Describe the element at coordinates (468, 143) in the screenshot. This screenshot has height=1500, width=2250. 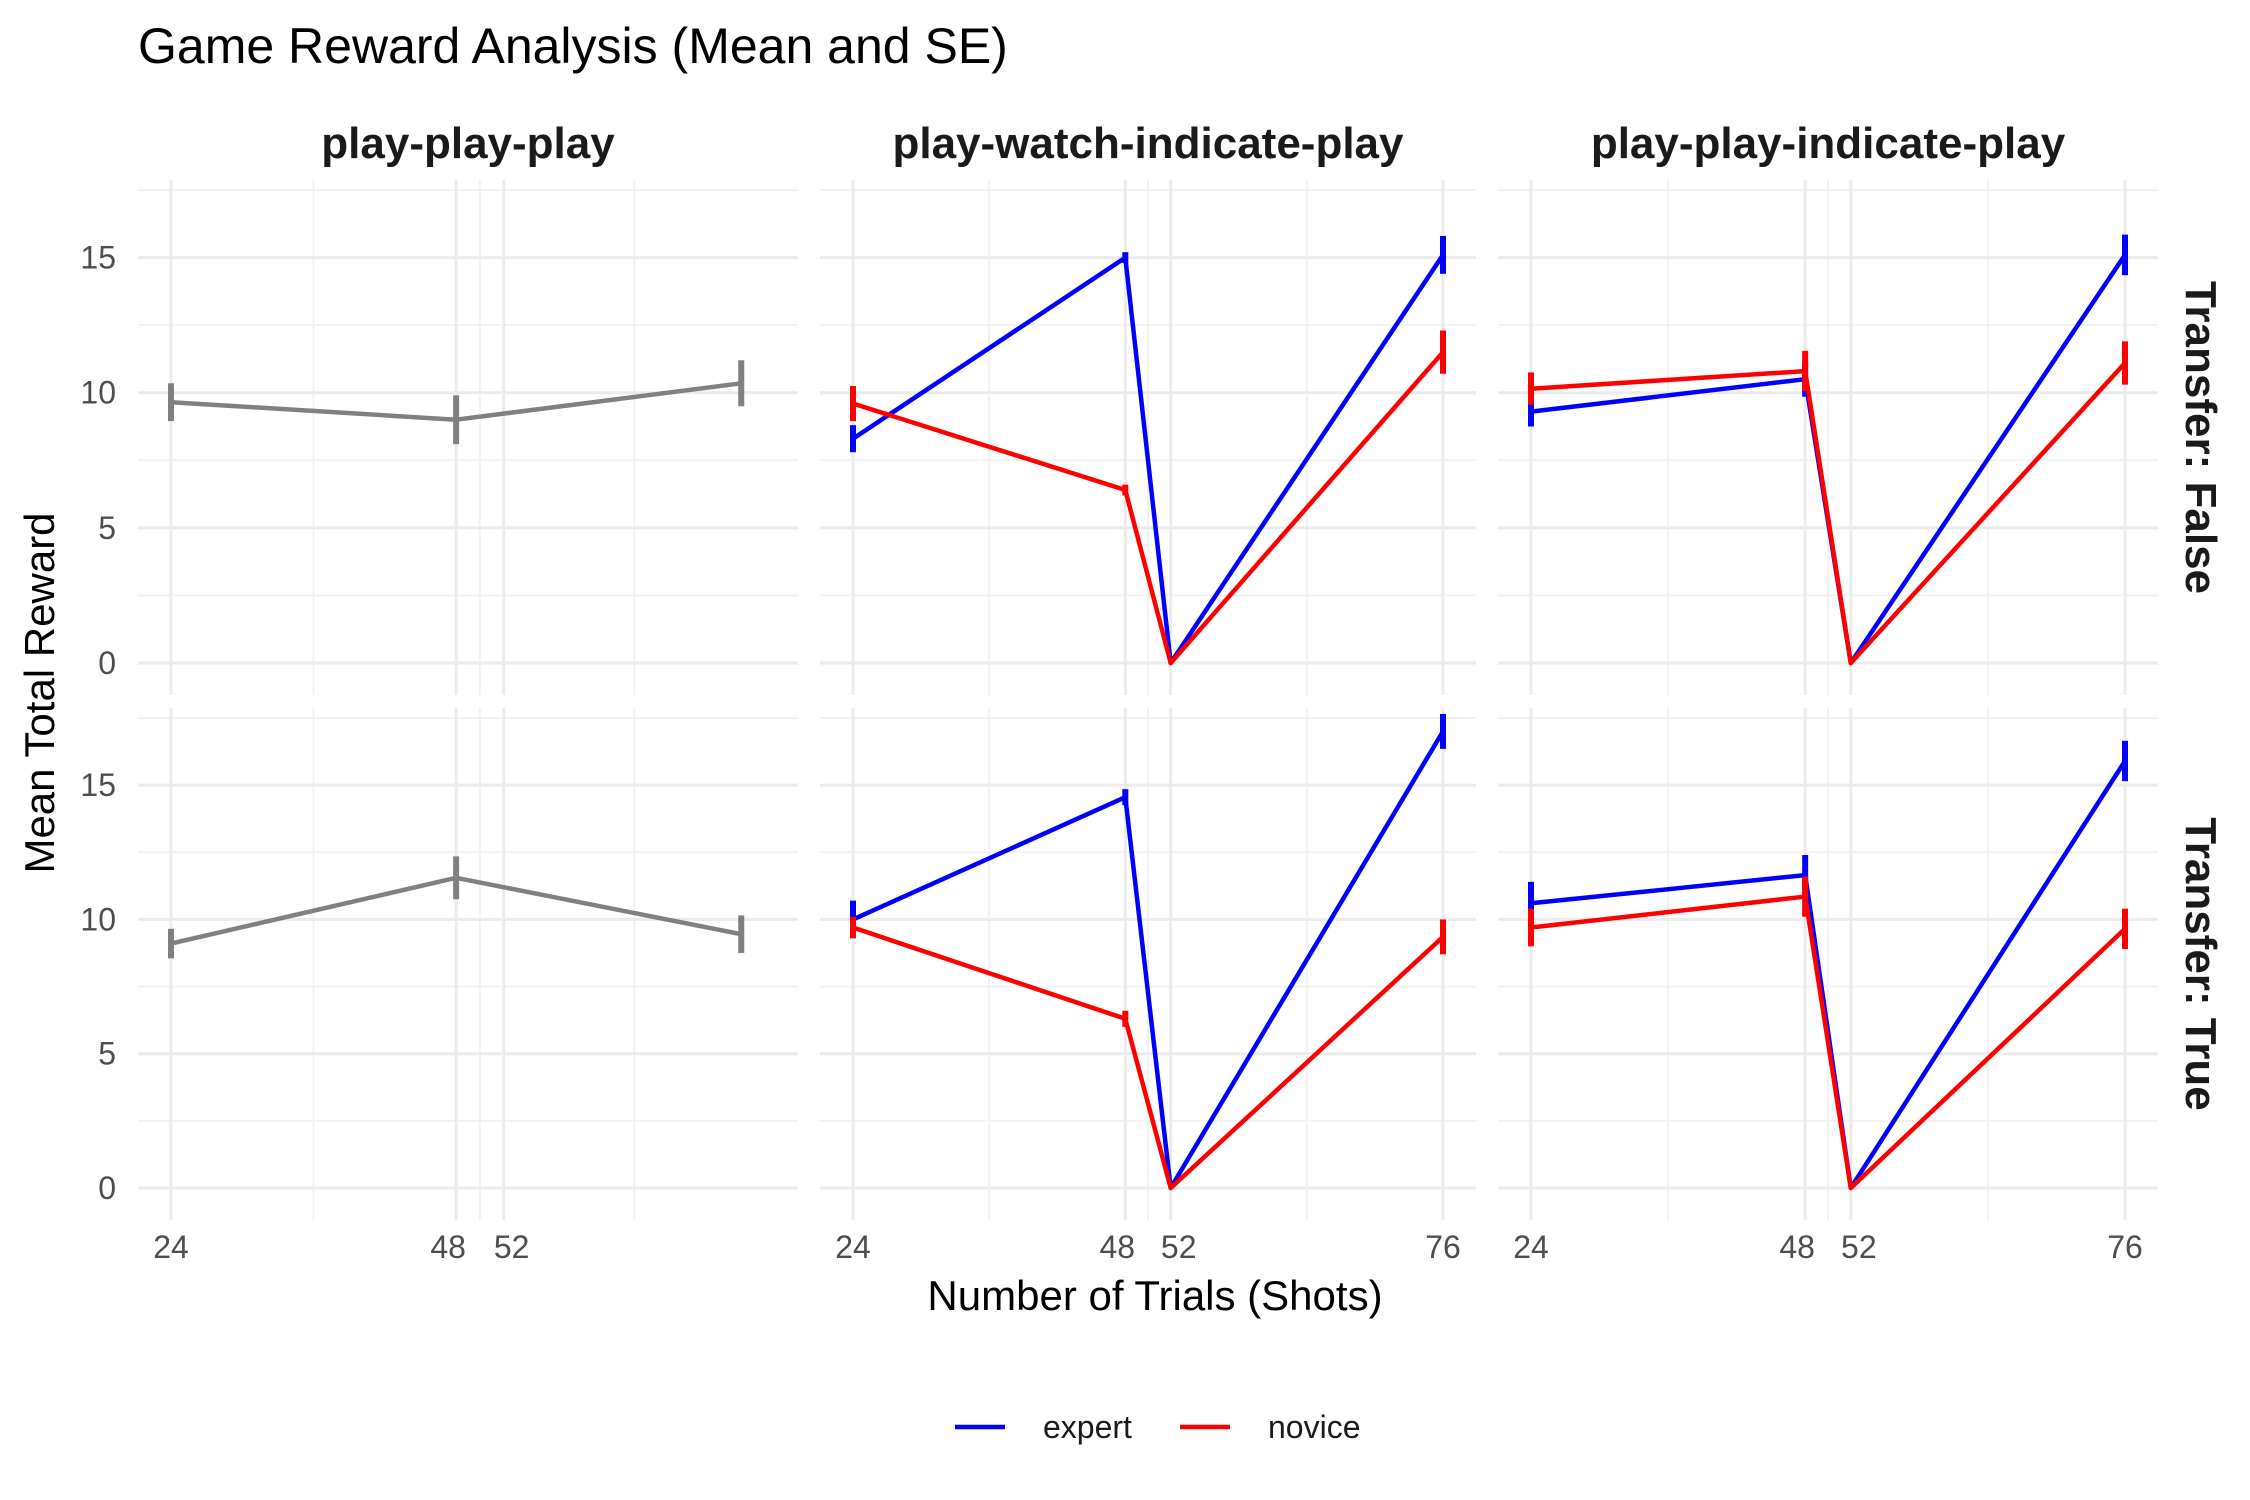
I see `facet-strip-column: play-play-play` at that location.